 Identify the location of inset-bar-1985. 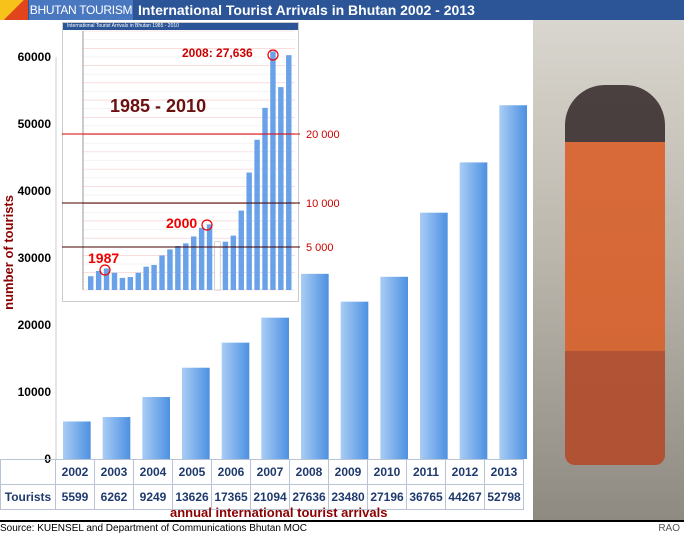
(91, 283).